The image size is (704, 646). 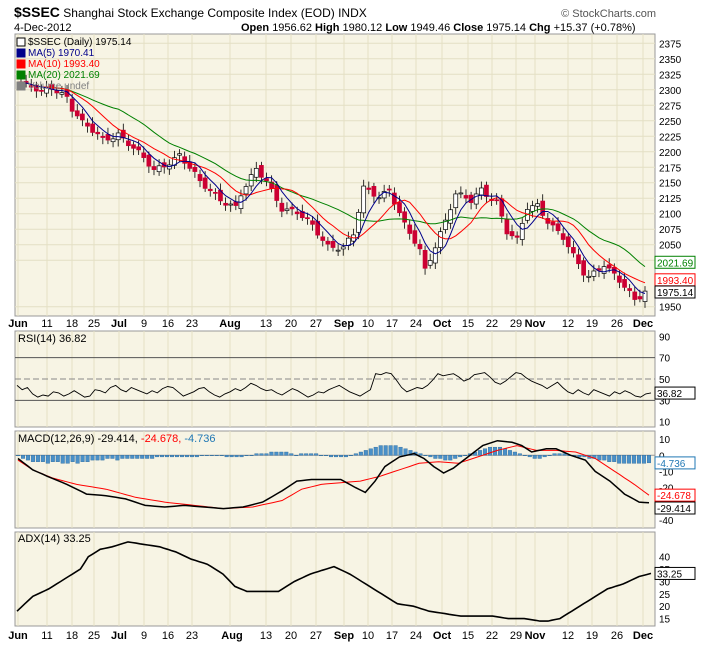 What do you see at coordinates (333, 474) in the screenshot?
I see `macd-line` at bounding box center [333, 474].